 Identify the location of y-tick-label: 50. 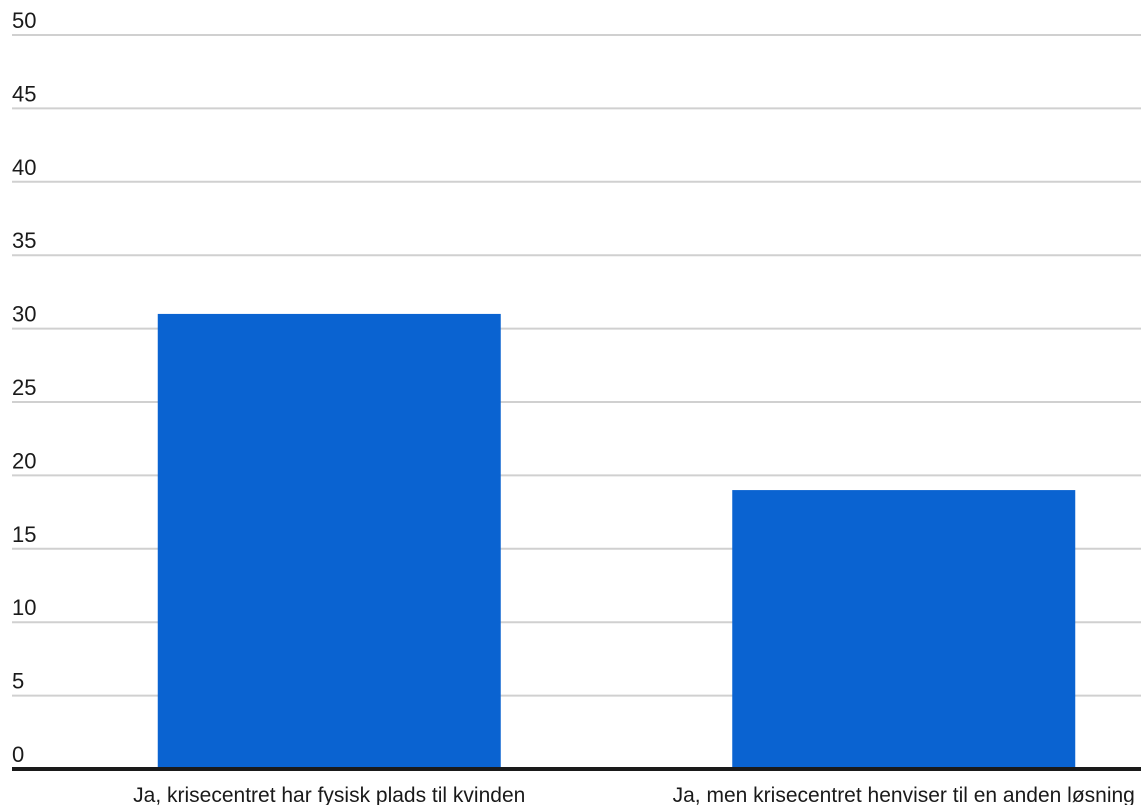
(24, 20).